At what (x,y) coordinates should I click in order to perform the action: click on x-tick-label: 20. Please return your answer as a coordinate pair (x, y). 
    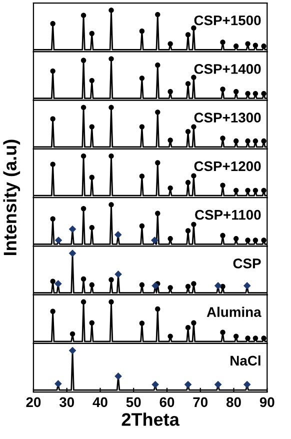
    Looking at the image, I should click on (33, 402).